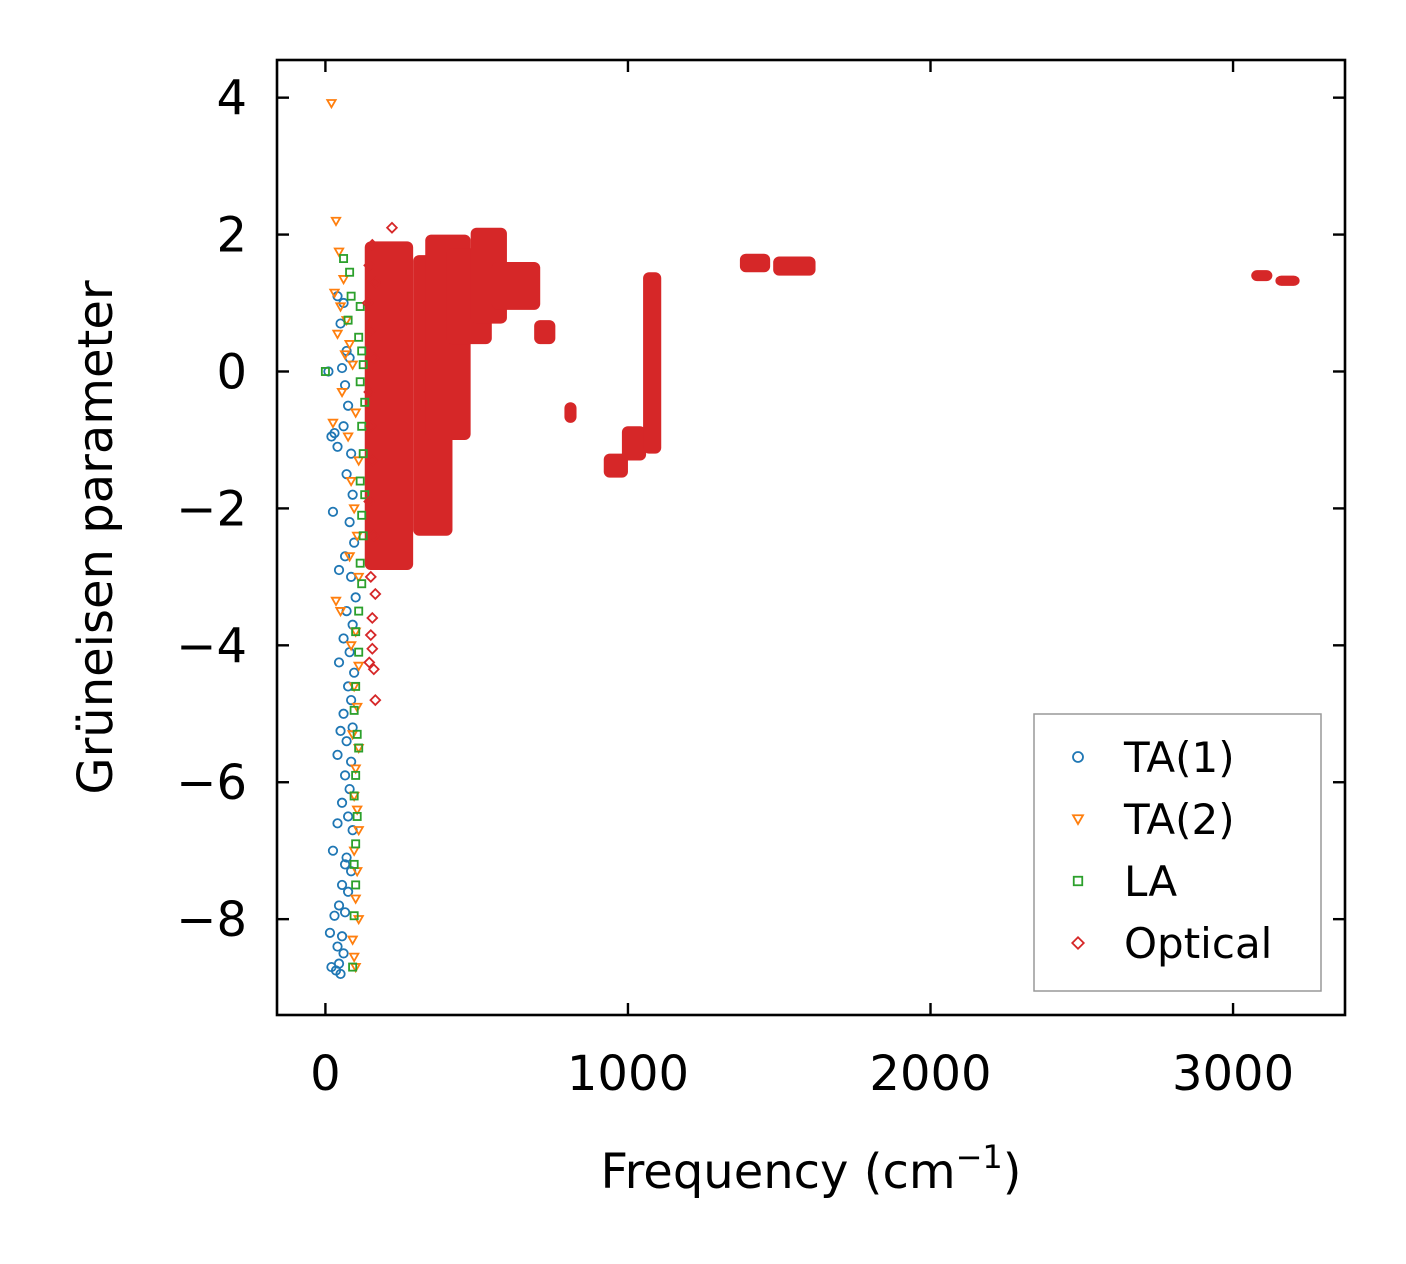 The height and width of the screenshot is (1264, 1406). What do you see at coordinates (628, 1074) in the screenshot?
I see `x-tick-label-1: 1000` at bounding box center [628, 1074].